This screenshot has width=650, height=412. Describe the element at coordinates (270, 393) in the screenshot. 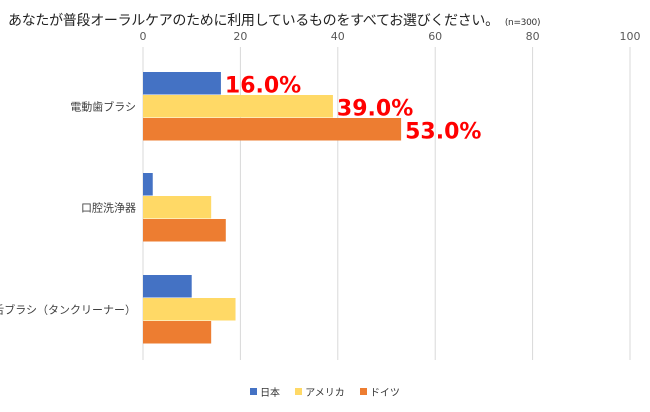

I see `legend-label-japan: 日本` at that location.